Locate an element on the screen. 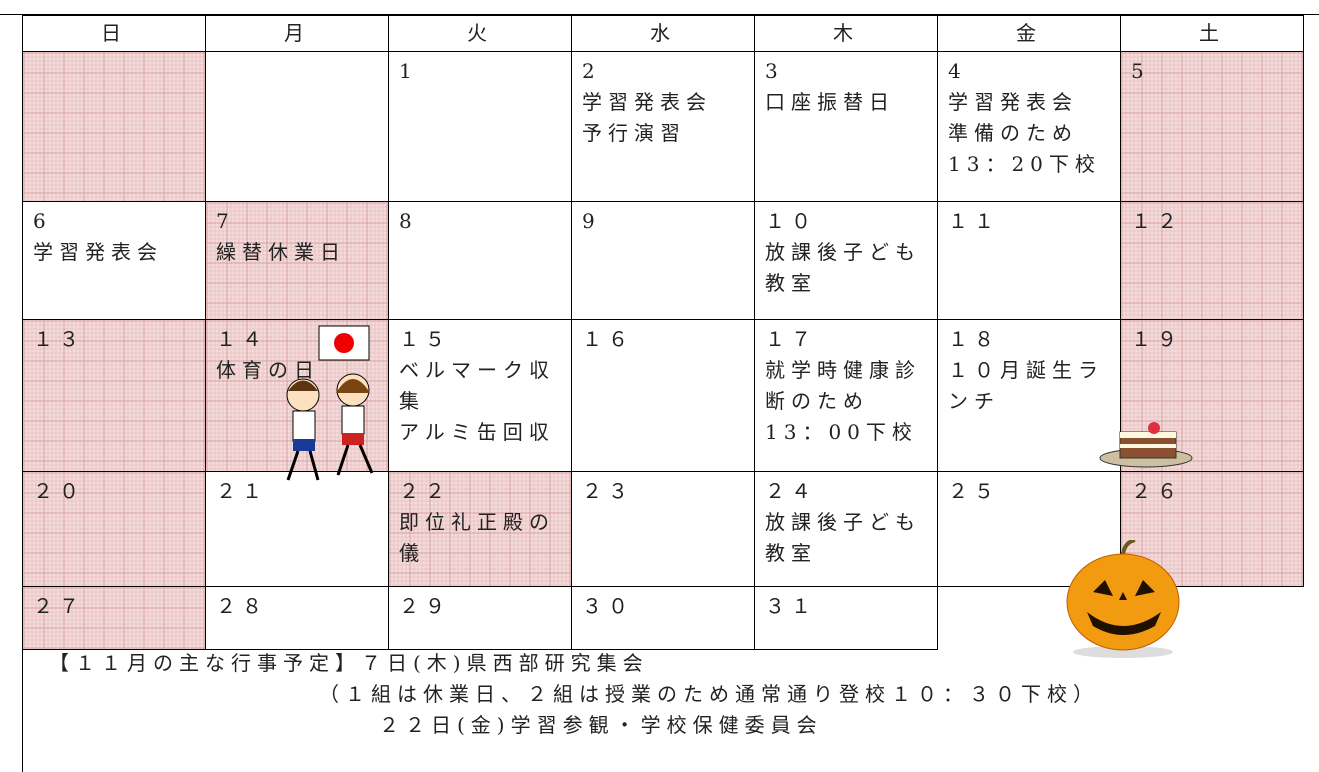 The image size is (1319, 772). date-number: ２８ is located at coordinates (242, 606).